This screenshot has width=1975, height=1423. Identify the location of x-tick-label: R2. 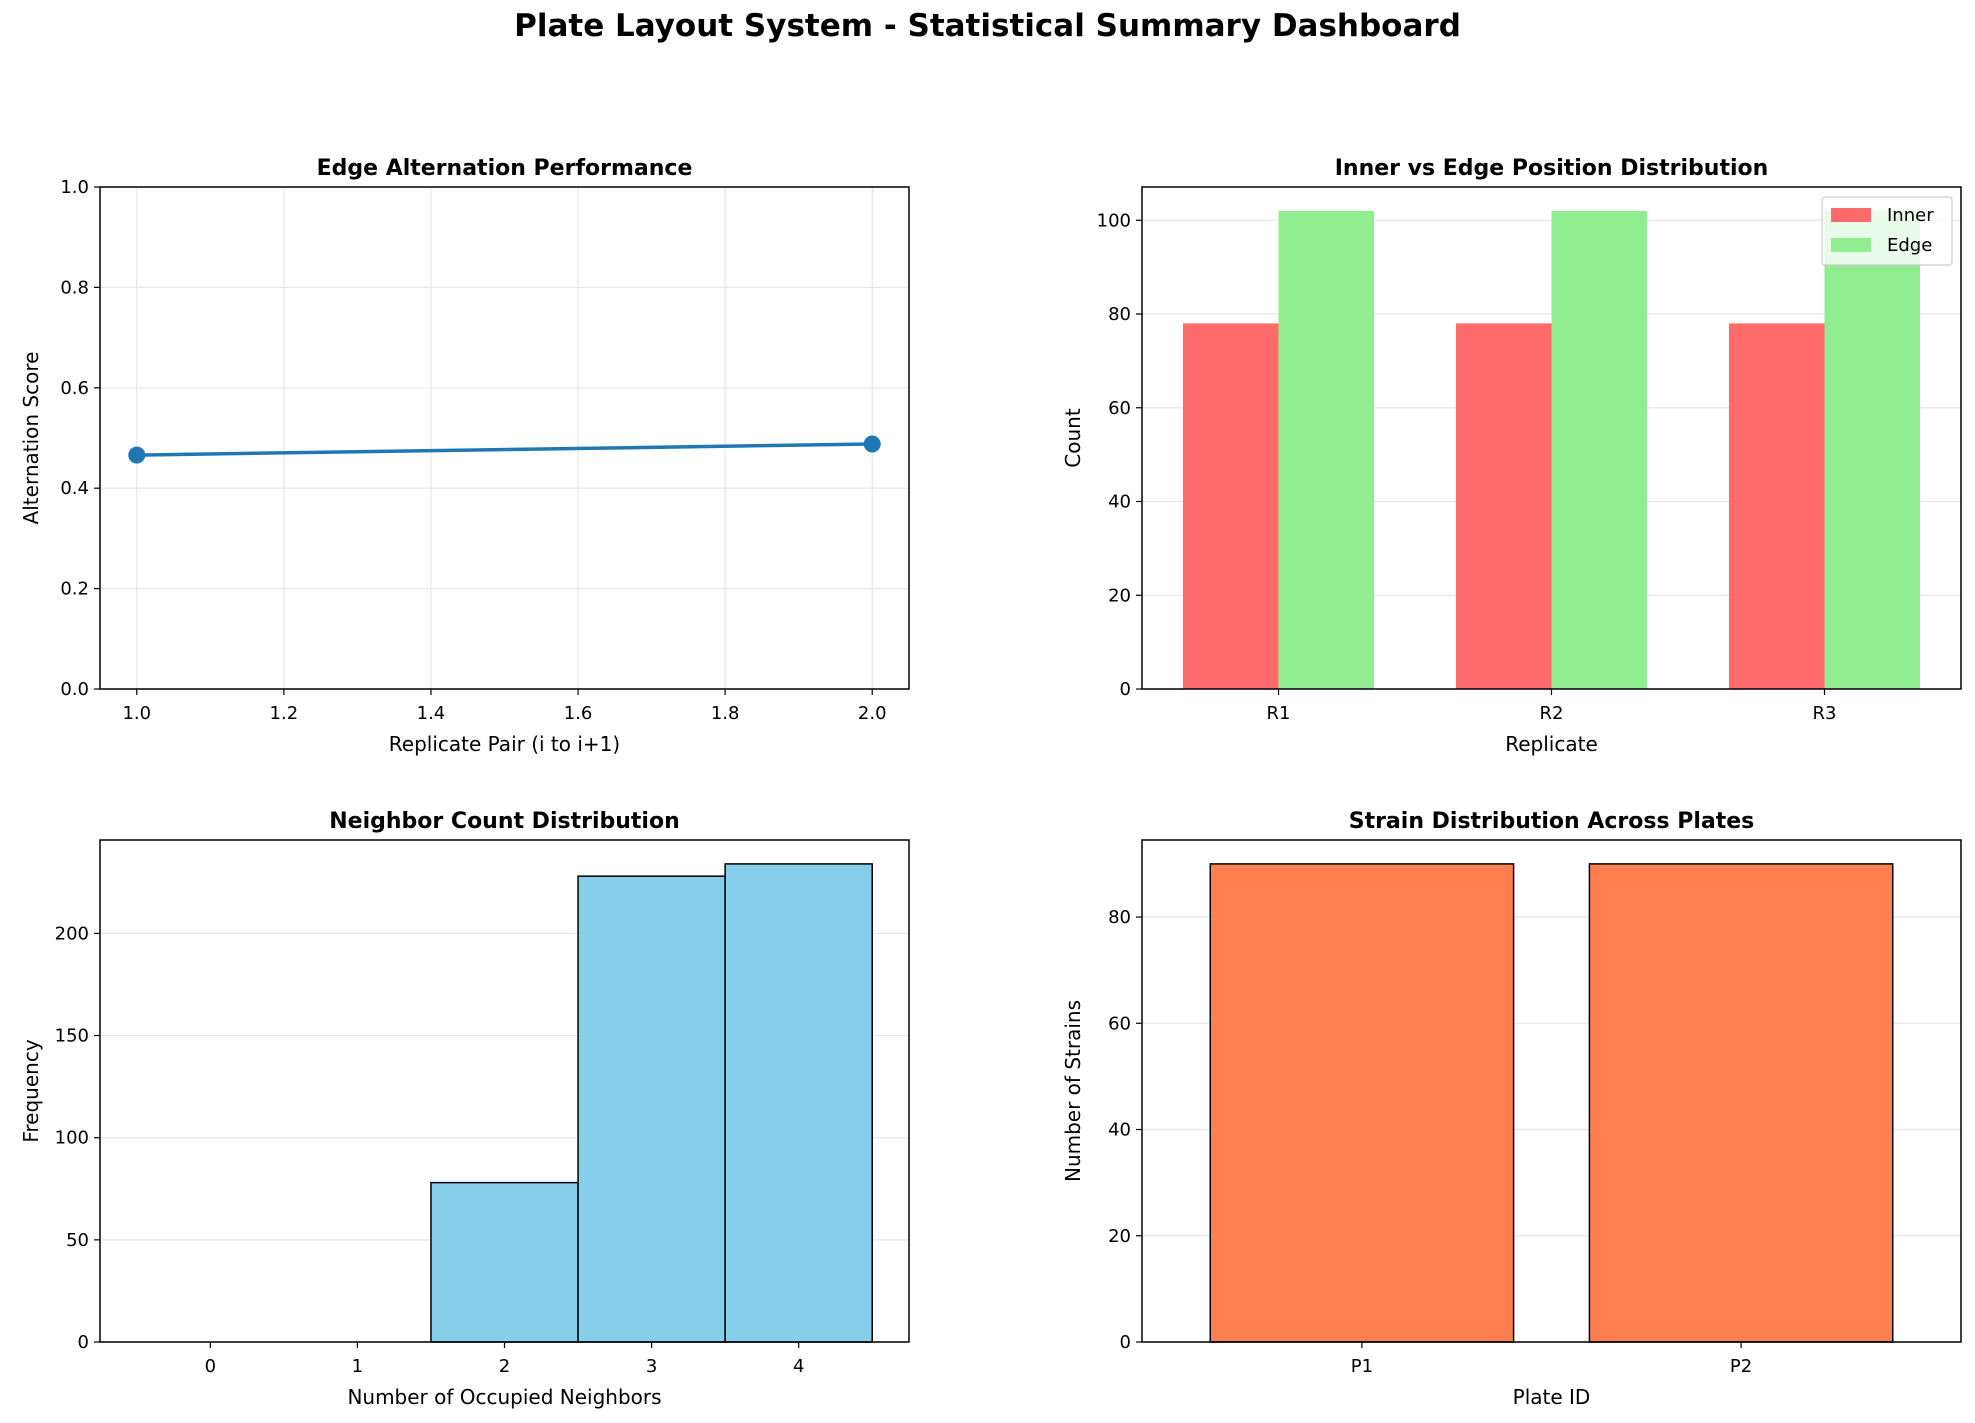
(1552, 713).